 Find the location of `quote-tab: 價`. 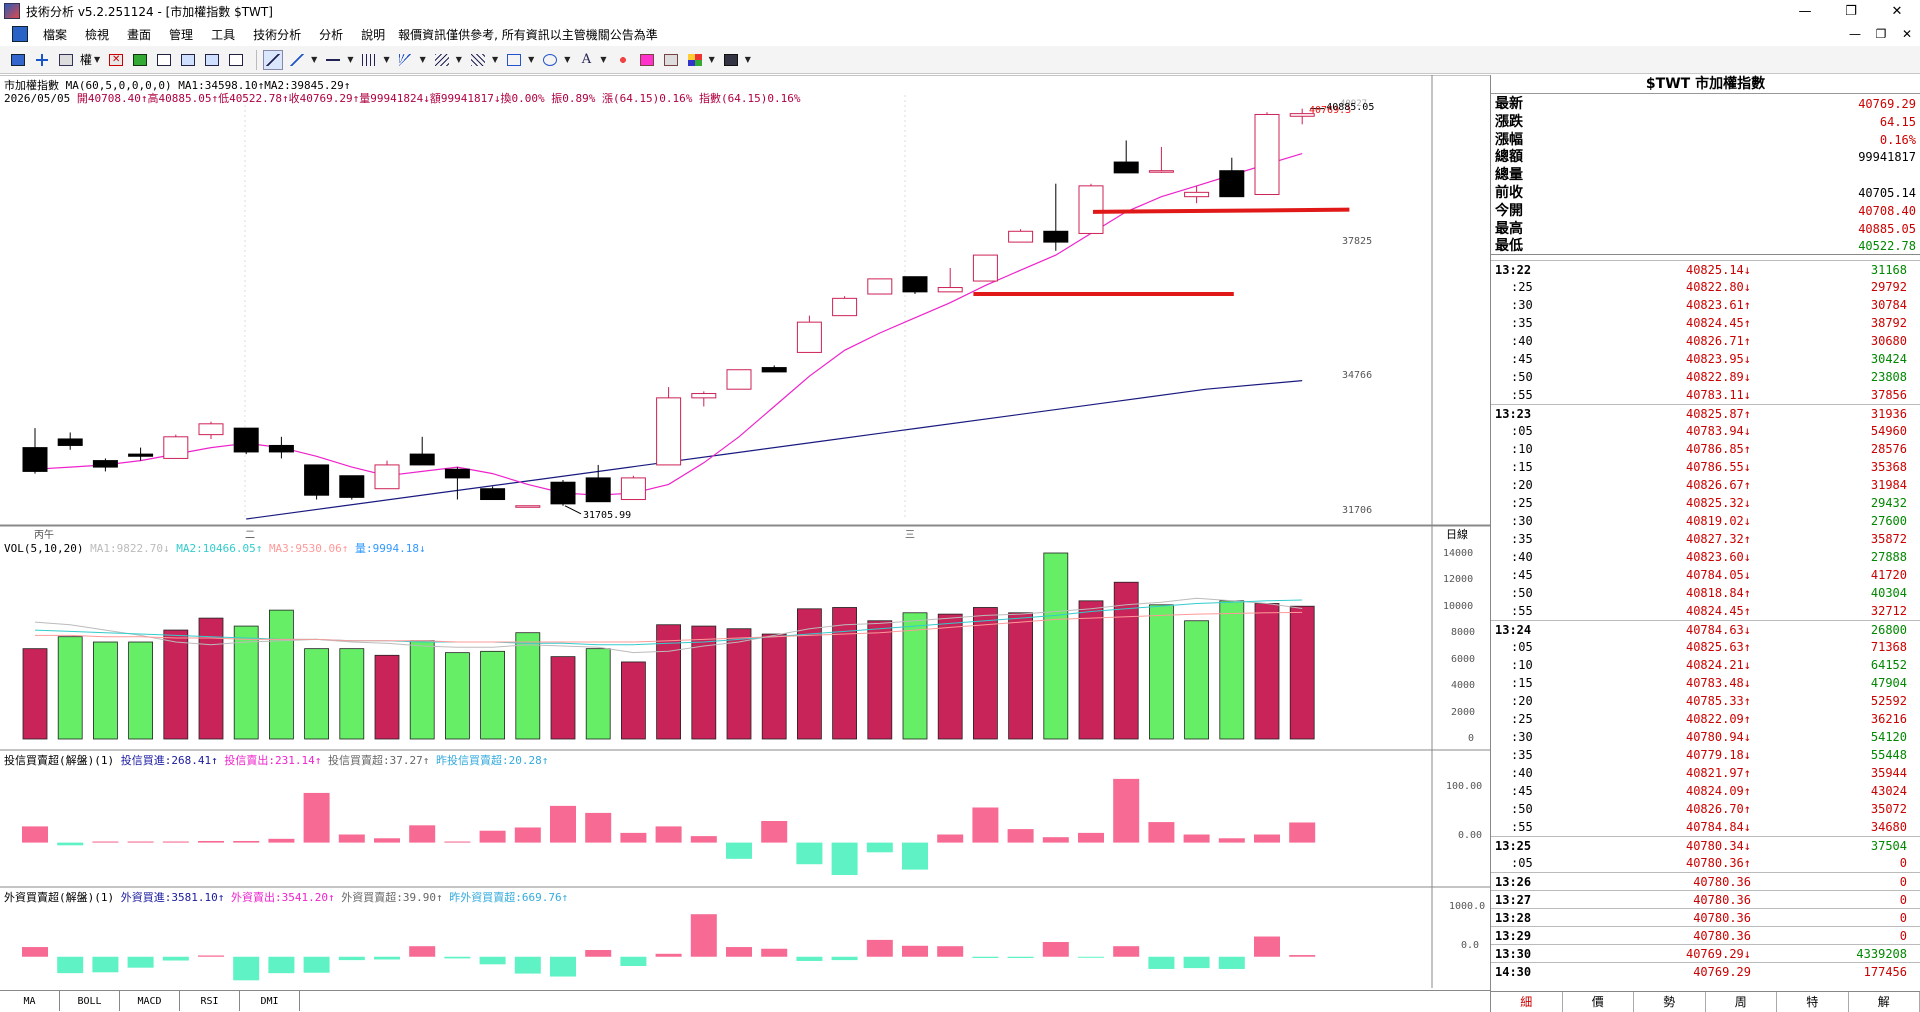

quote-tab: 價 is located at coordinates (1598, 1002).